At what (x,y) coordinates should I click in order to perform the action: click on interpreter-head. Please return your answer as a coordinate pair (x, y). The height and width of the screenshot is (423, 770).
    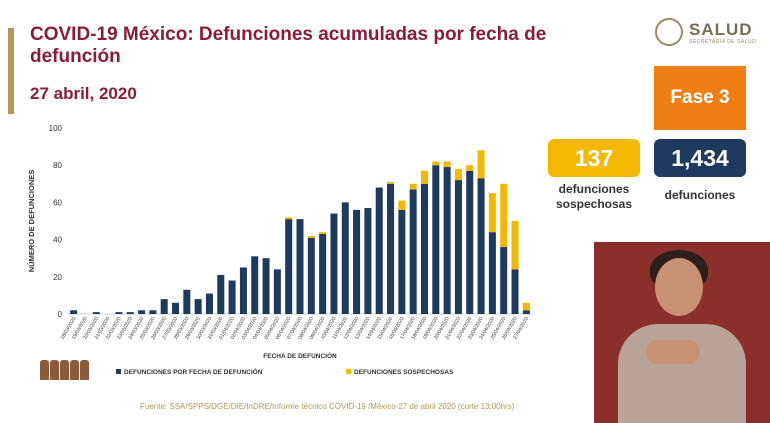
    Looking at the image, I should click on (679, 287).